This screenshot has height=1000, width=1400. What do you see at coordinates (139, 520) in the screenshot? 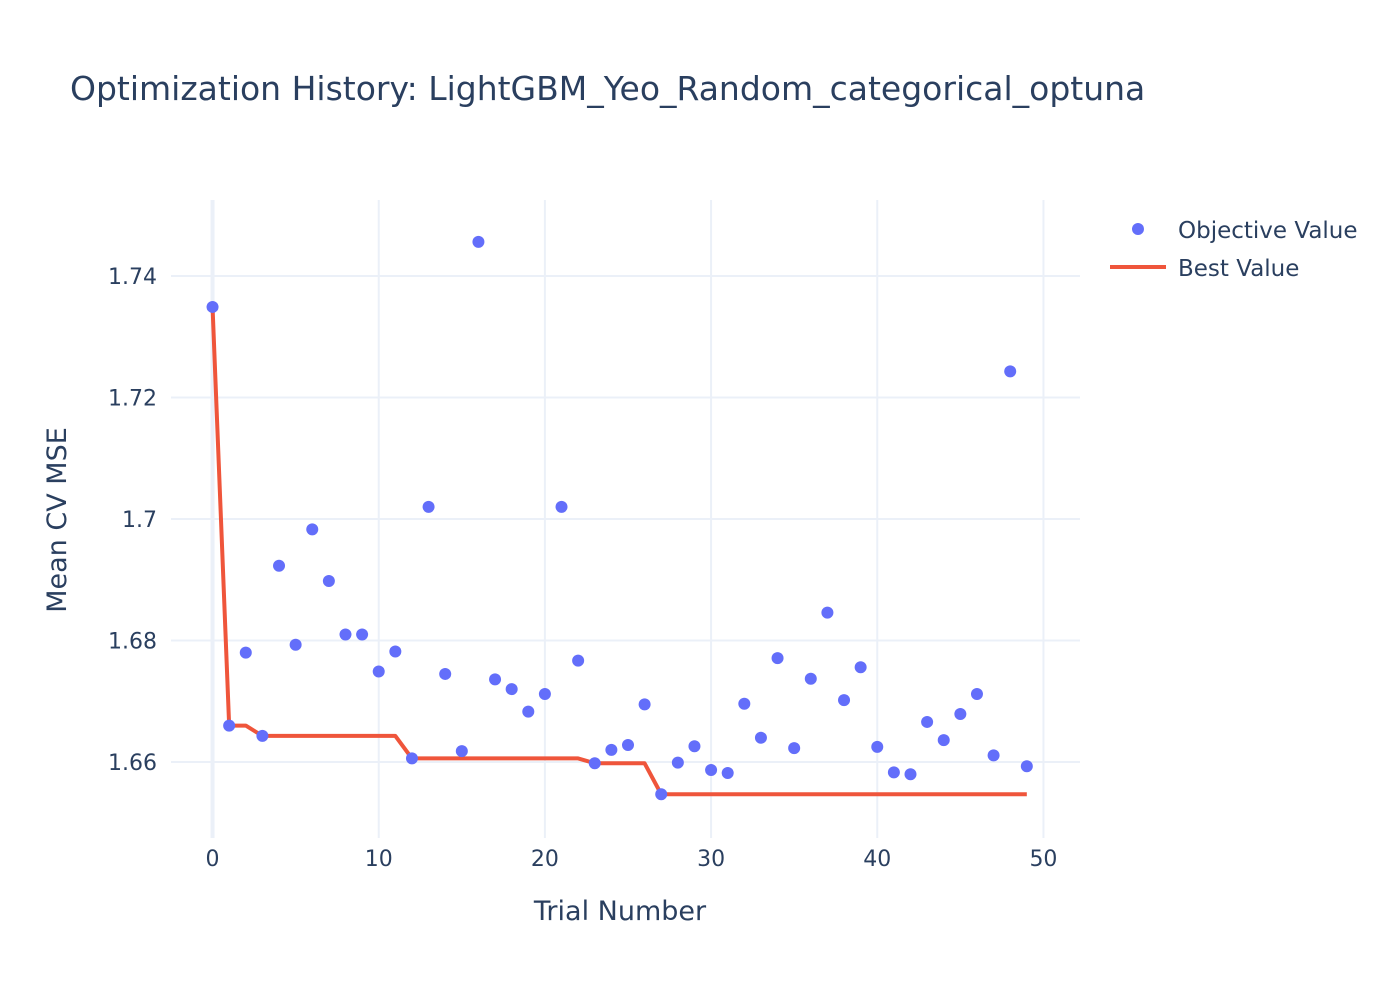
I see `y-tick-label: 1.7` at bounding box center [139, 520].